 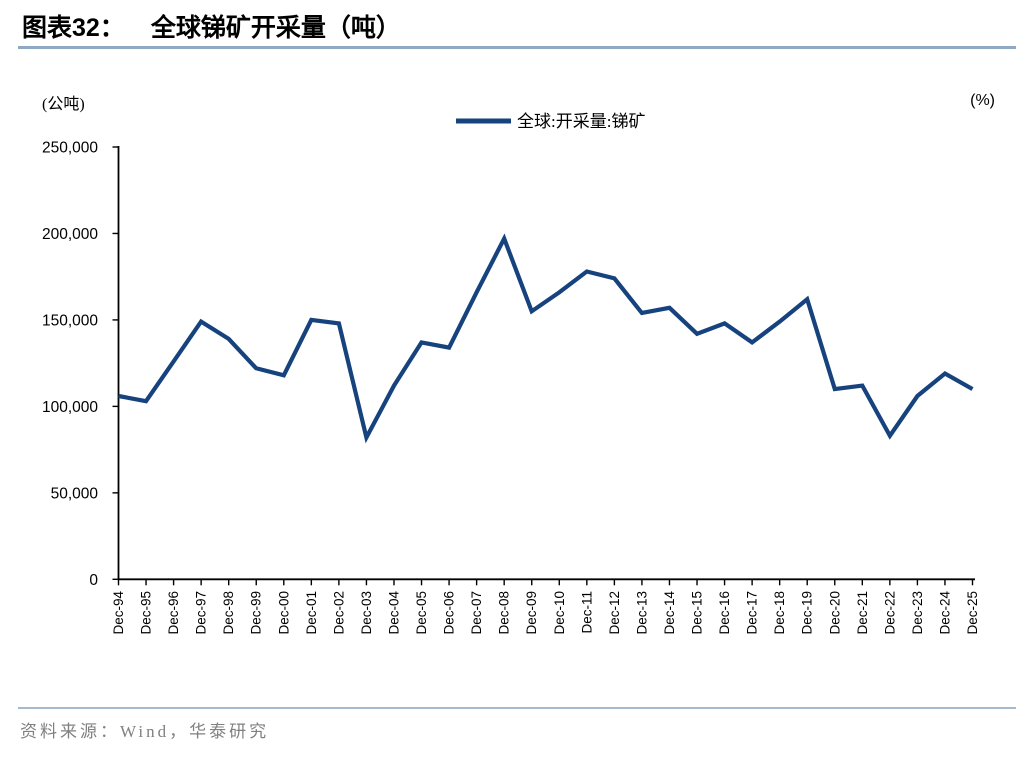 What do you see at coordinates (531, 613) in the screenshot?
I see `x-tick-label: Dec-09` at bounding box center [531, 613].